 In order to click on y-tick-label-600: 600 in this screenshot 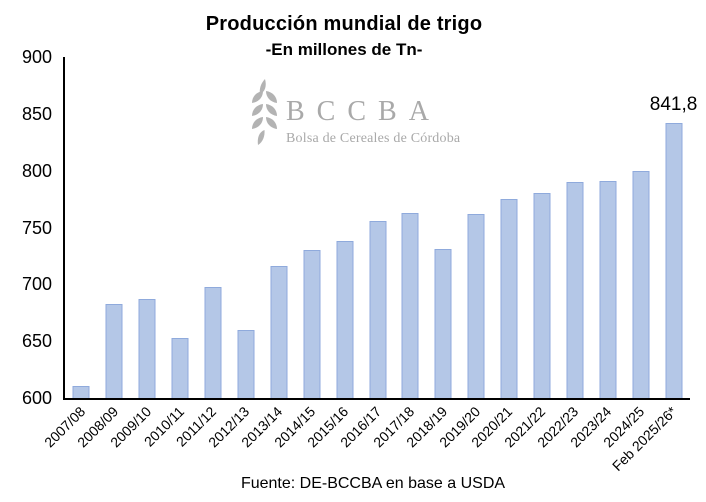, I will do `click(36, 398)`.